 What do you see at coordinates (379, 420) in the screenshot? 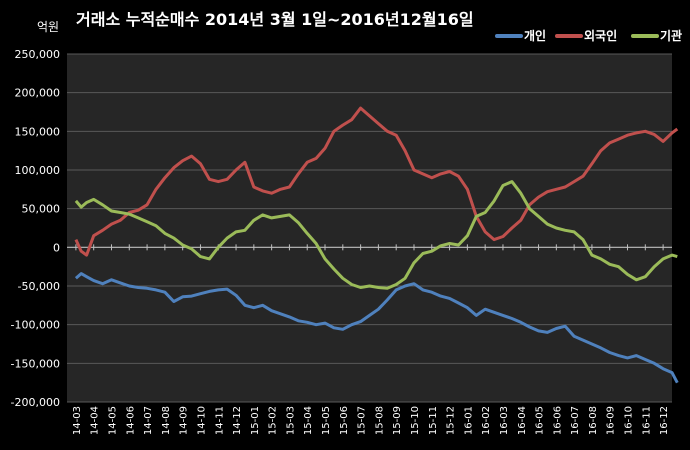
I see `x-tick-label: 15-08` at bounding box center [379, 420].